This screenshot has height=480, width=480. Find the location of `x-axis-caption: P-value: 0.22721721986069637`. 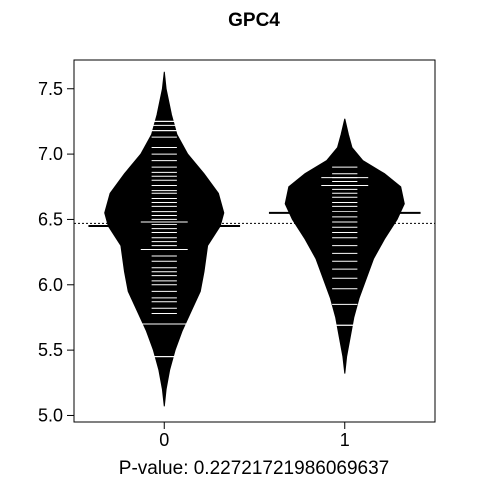

x-axis-caption: P-value: 0.22721721986069637 is located at coordinates (254, 468).